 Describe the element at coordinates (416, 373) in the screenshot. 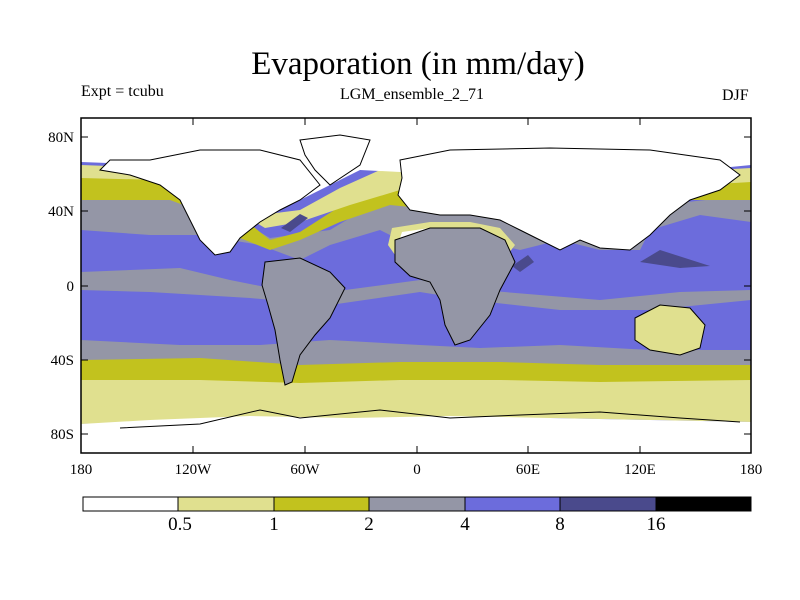

I see `contour-1-2-south` at that location.